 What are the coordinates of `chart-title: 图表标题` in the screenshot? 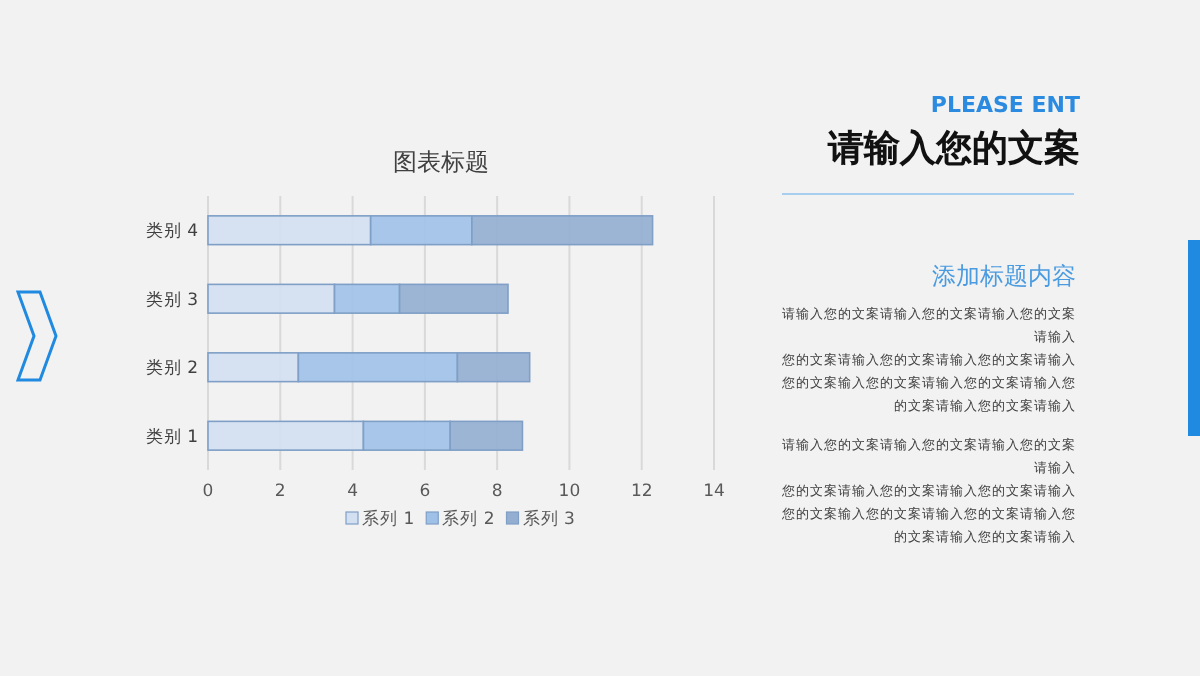 It's located at (441, 162).